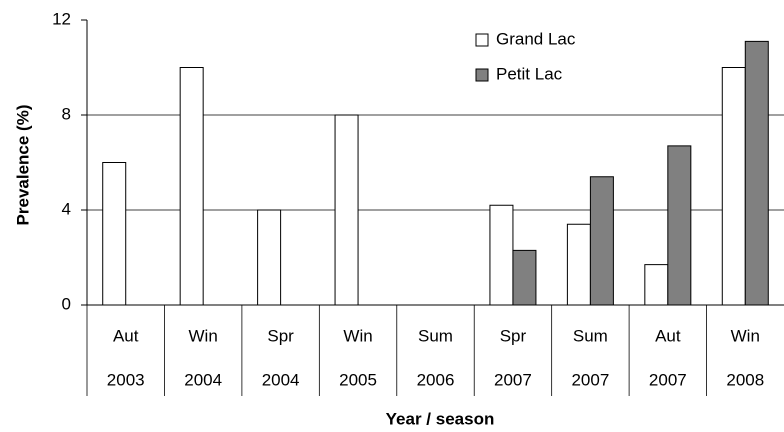  Describe the element at coordinates (436, 379) in the screenshot. I see `x-year-label: 2006` at that location.